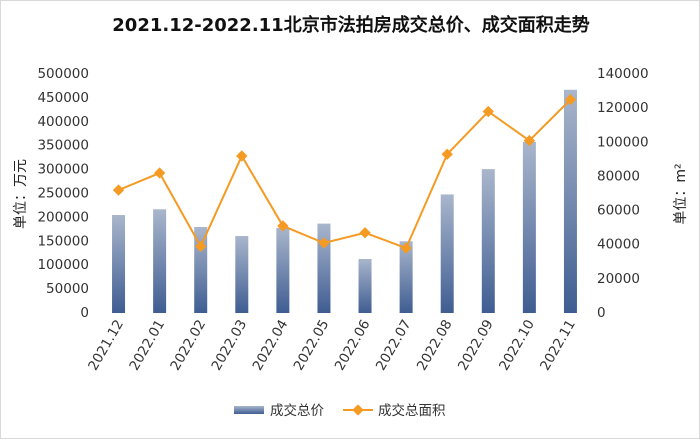 The height and width of the screenshot is (440, 700). I want to click on legend-label-line: 成交总面积, so click(412, 410).